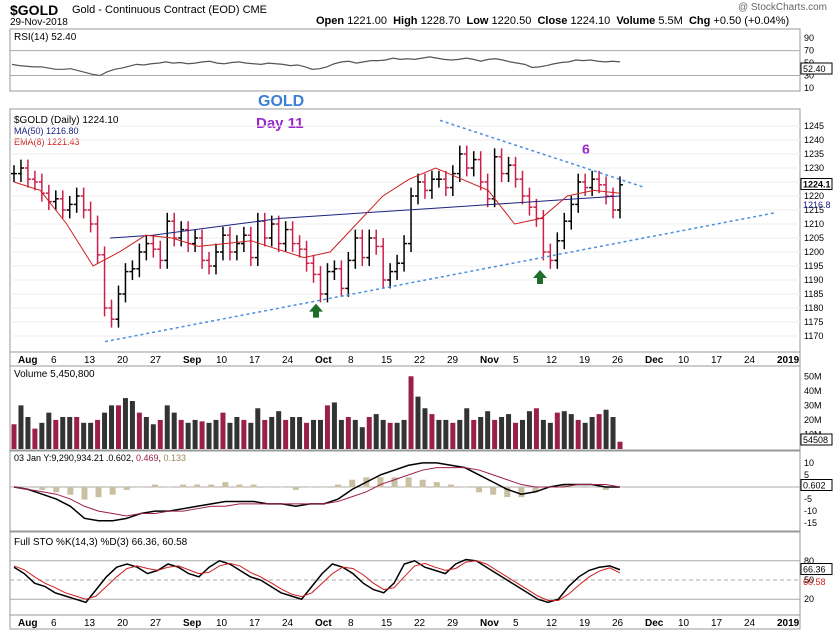 Image resolution: width=833 pixels, height=631 pixels. What do you see at coordinates (405, 359) in the screenshot?
I see `date-axis-top-strip` at bounding box center [405, 359].